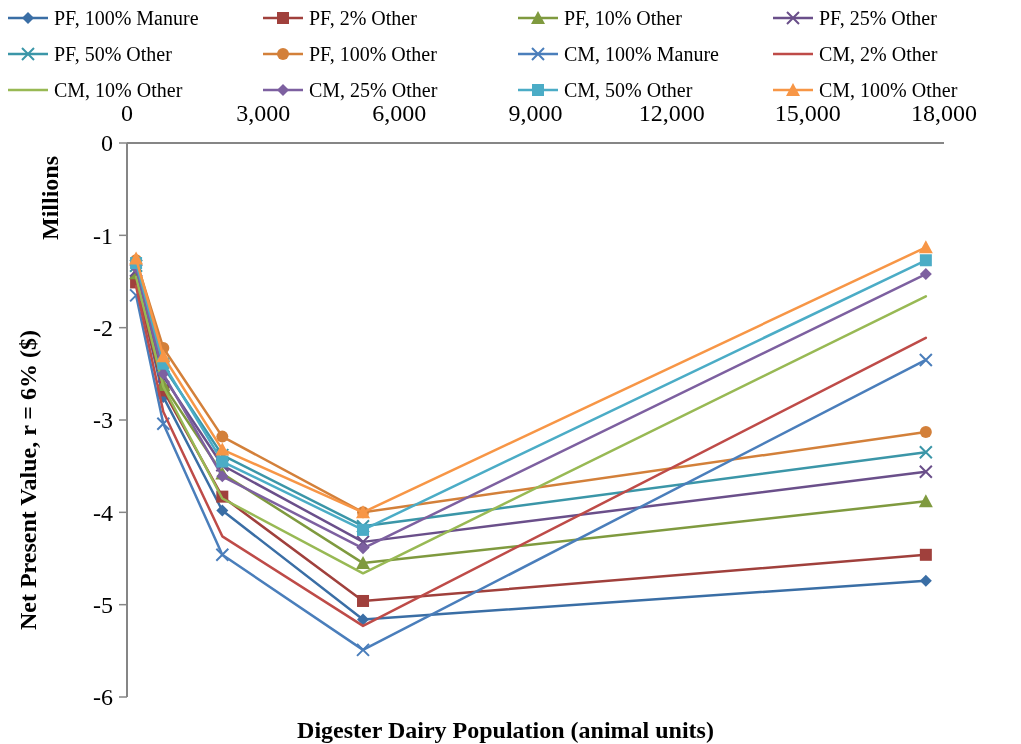 This screenshot has height=744, width=1021. Describe the element at coordinates (888, 90) in the screenshot. I see `legend-label: CM, 100% Other` at that location.